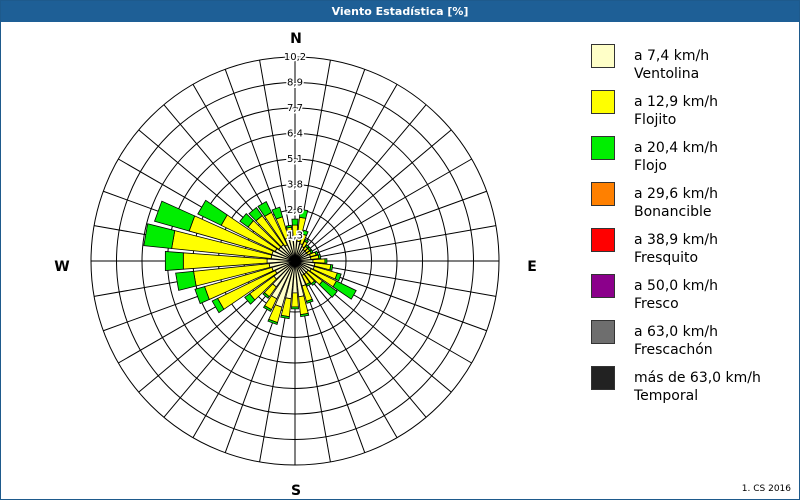 This screenshot has width=800, height=500. I want to click on ring-labels: 1,3 2,6 3,8 5,1 6,4 7,7 8,9 10,2, so click(294, 147).